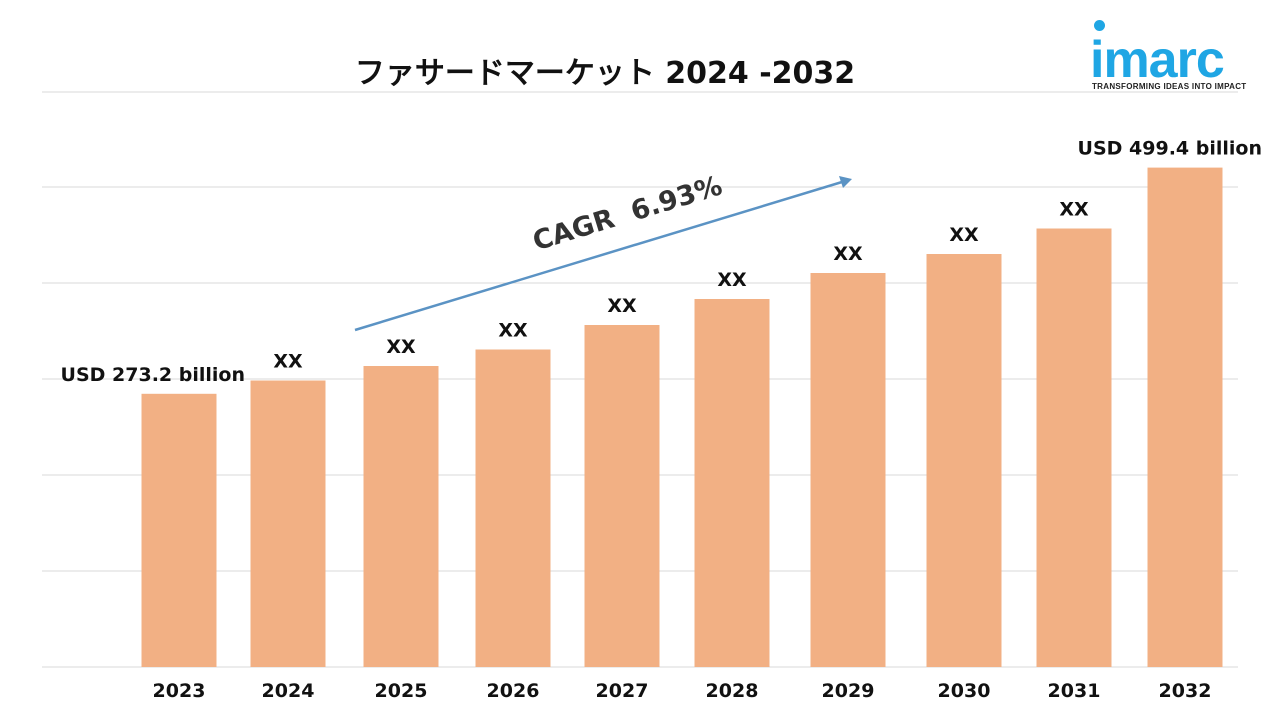 This screenshot has height=720, width=1280. Describe the element at coordinates (288, 362) in the screenshot. I see `data-label-2024: XX` at that location.